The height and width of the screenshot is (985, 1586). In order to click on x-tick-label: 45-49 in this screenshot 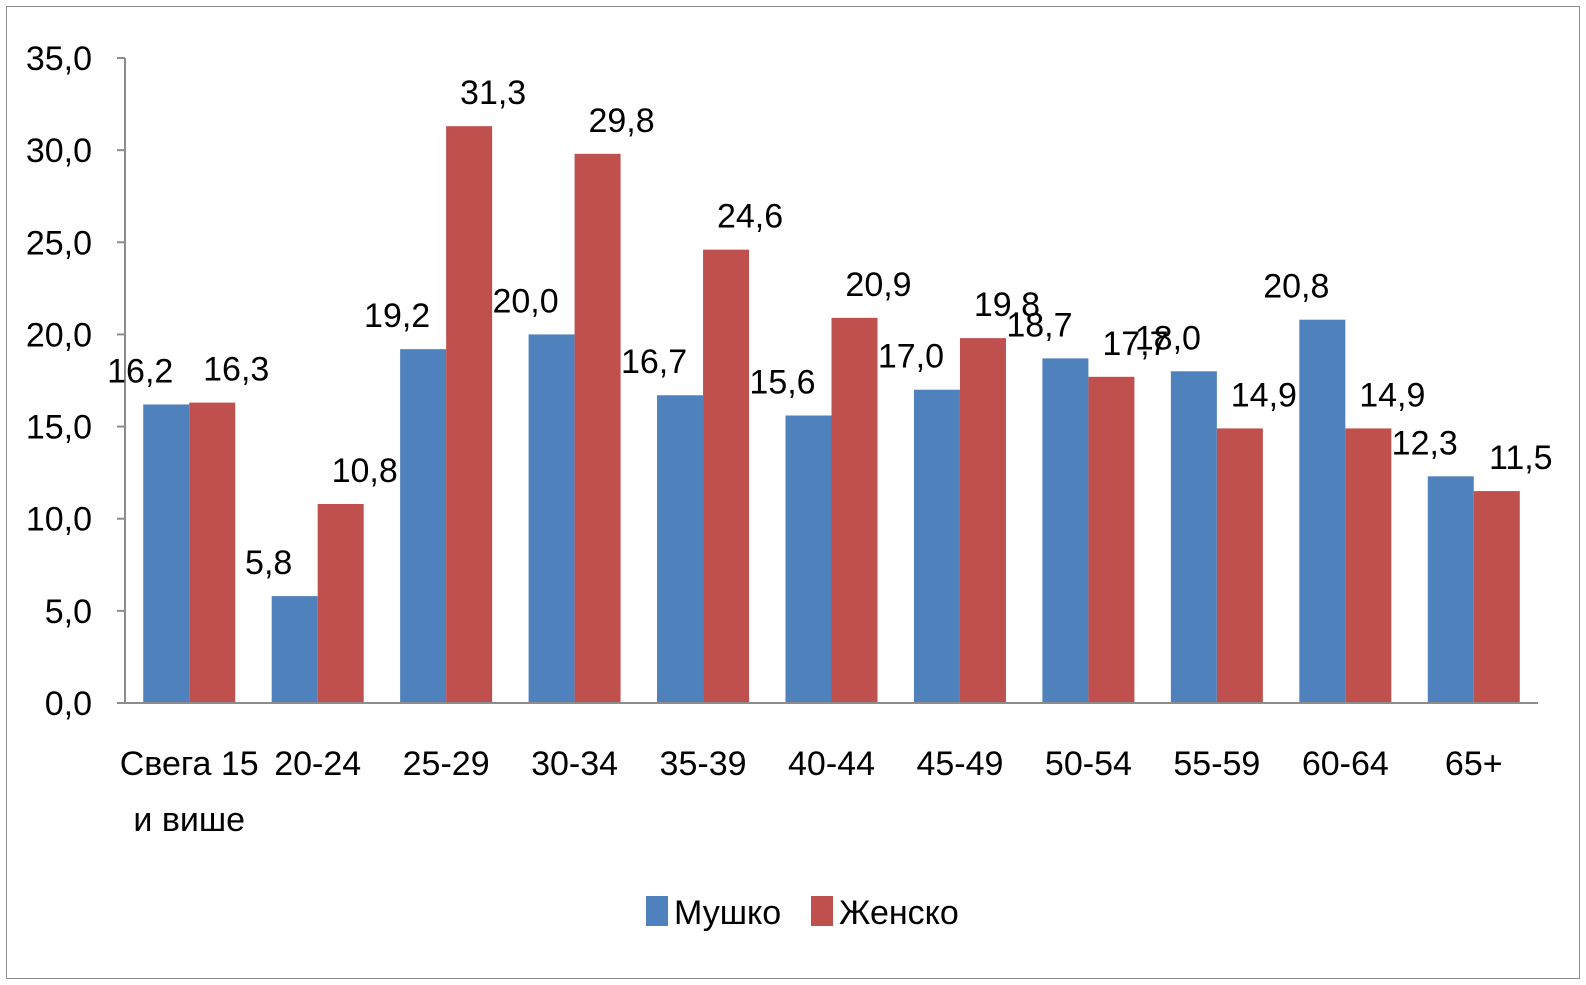, I will do `click(959, 764)`.